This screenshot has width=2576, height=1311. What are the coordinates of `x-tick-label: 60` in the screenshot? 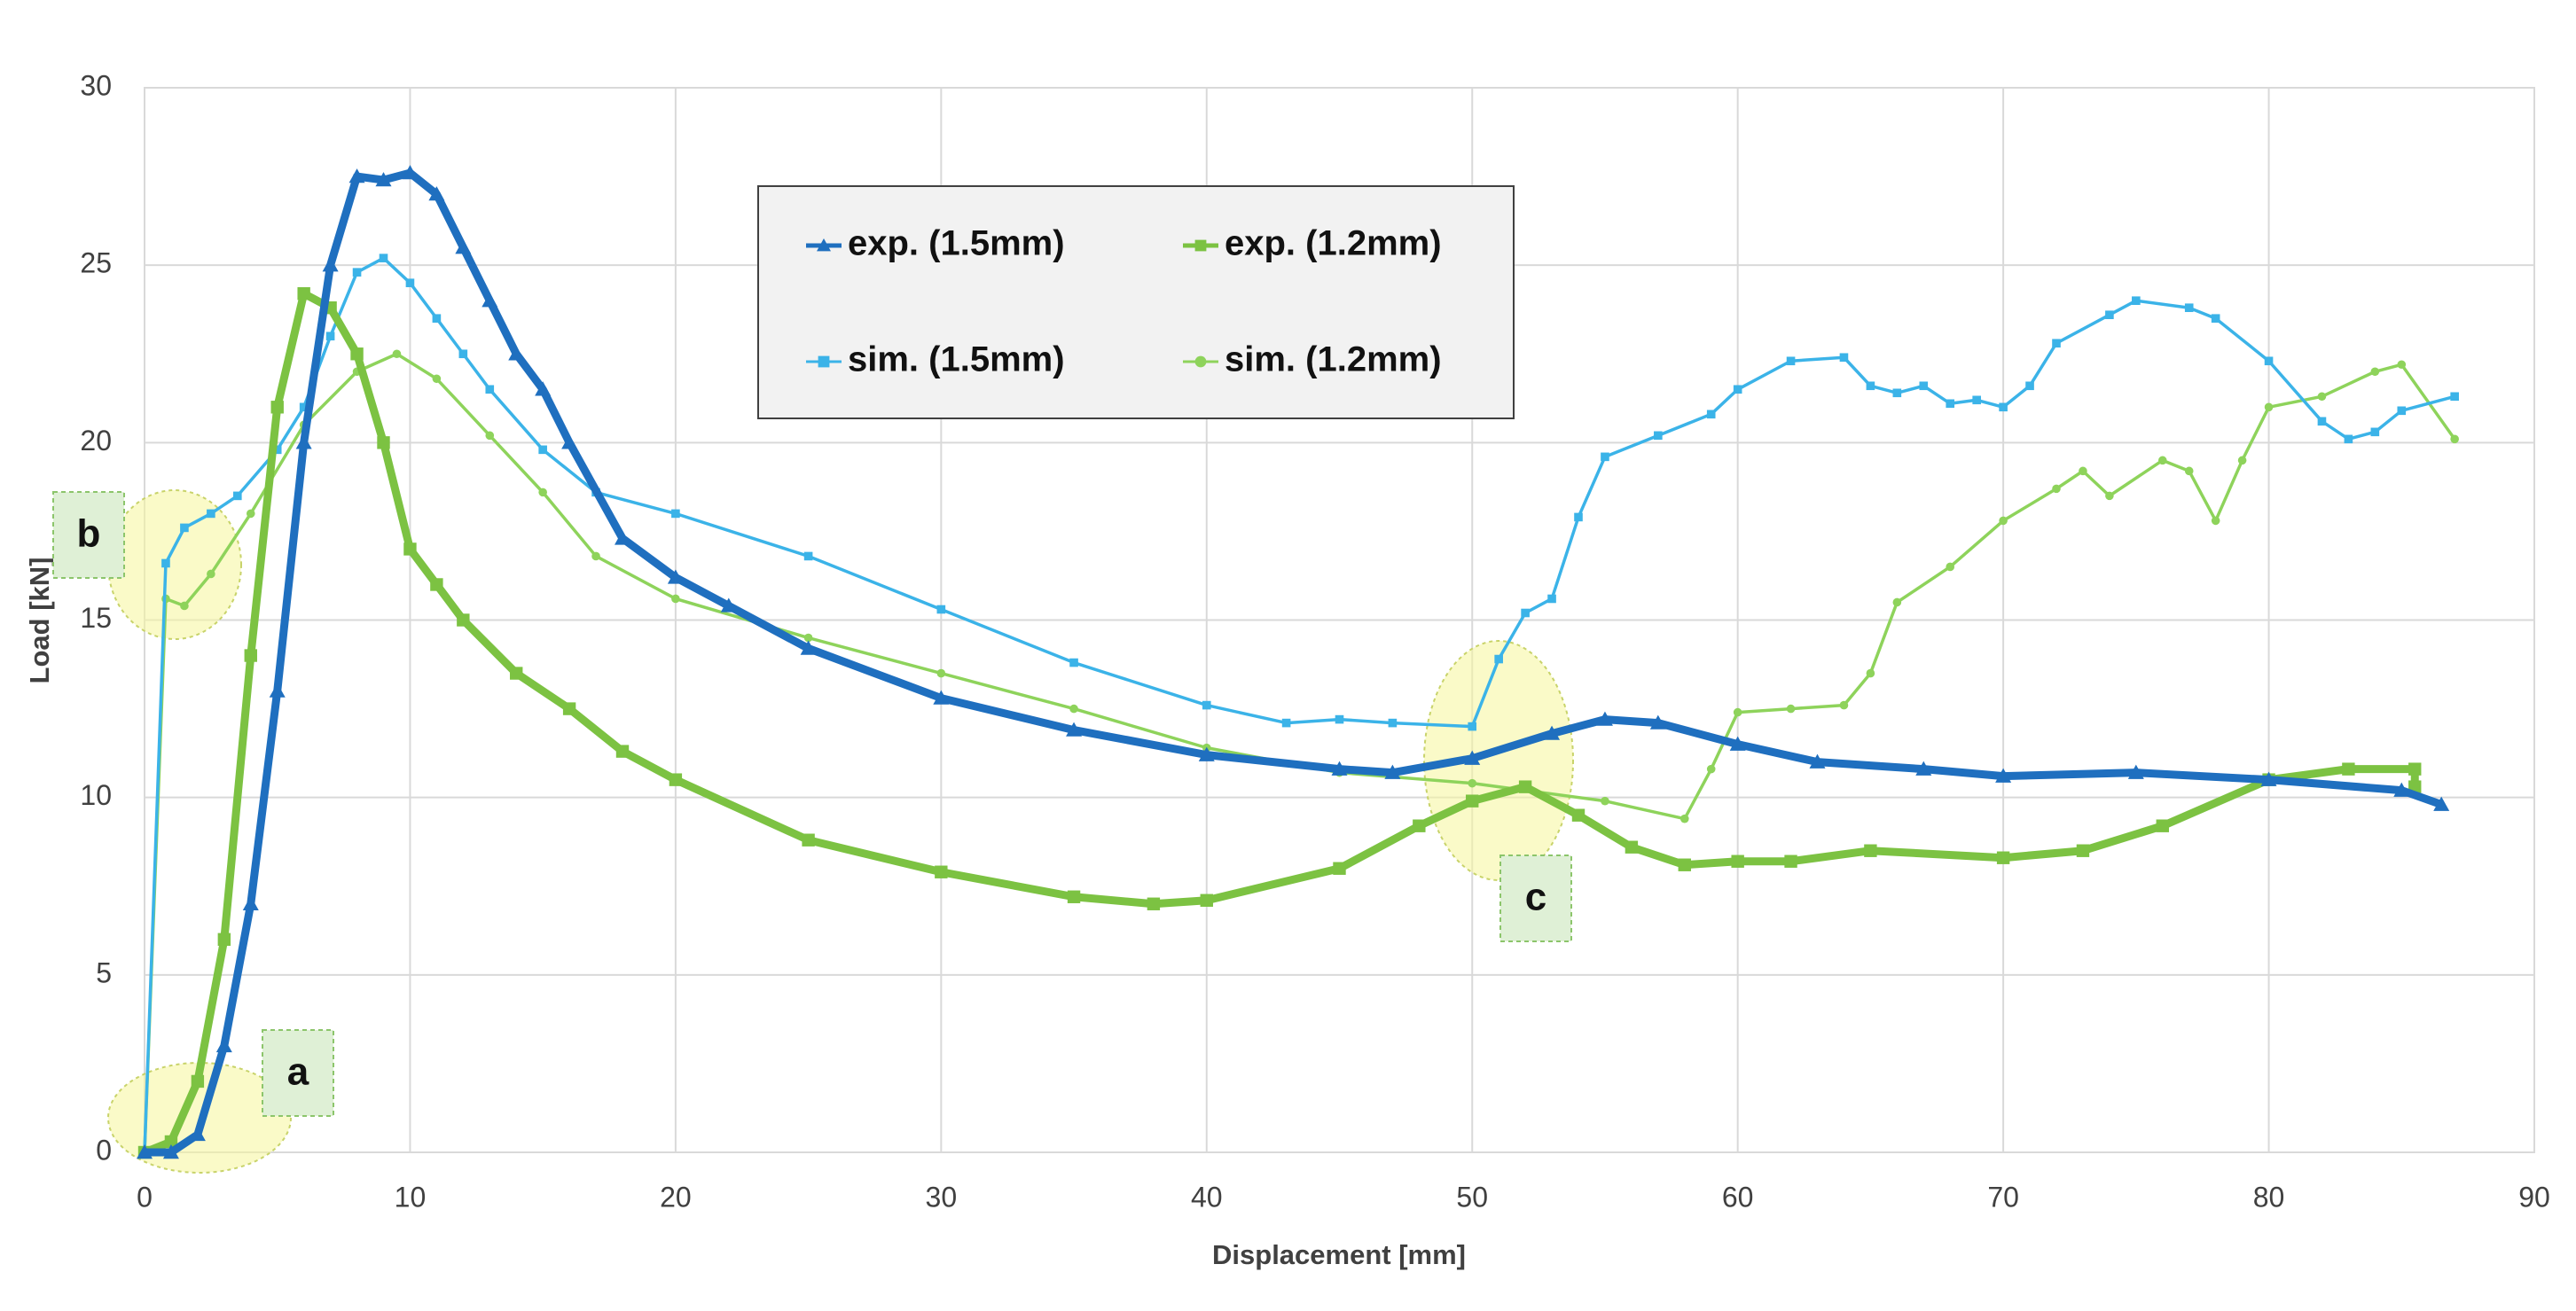 It's located at (1738, 1197).